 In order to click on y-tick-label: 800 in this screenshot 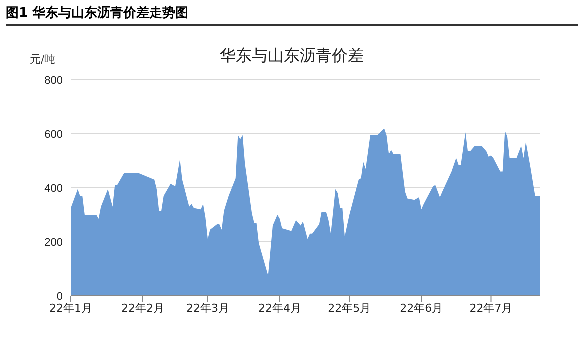, I will do `click(53, 80)`.